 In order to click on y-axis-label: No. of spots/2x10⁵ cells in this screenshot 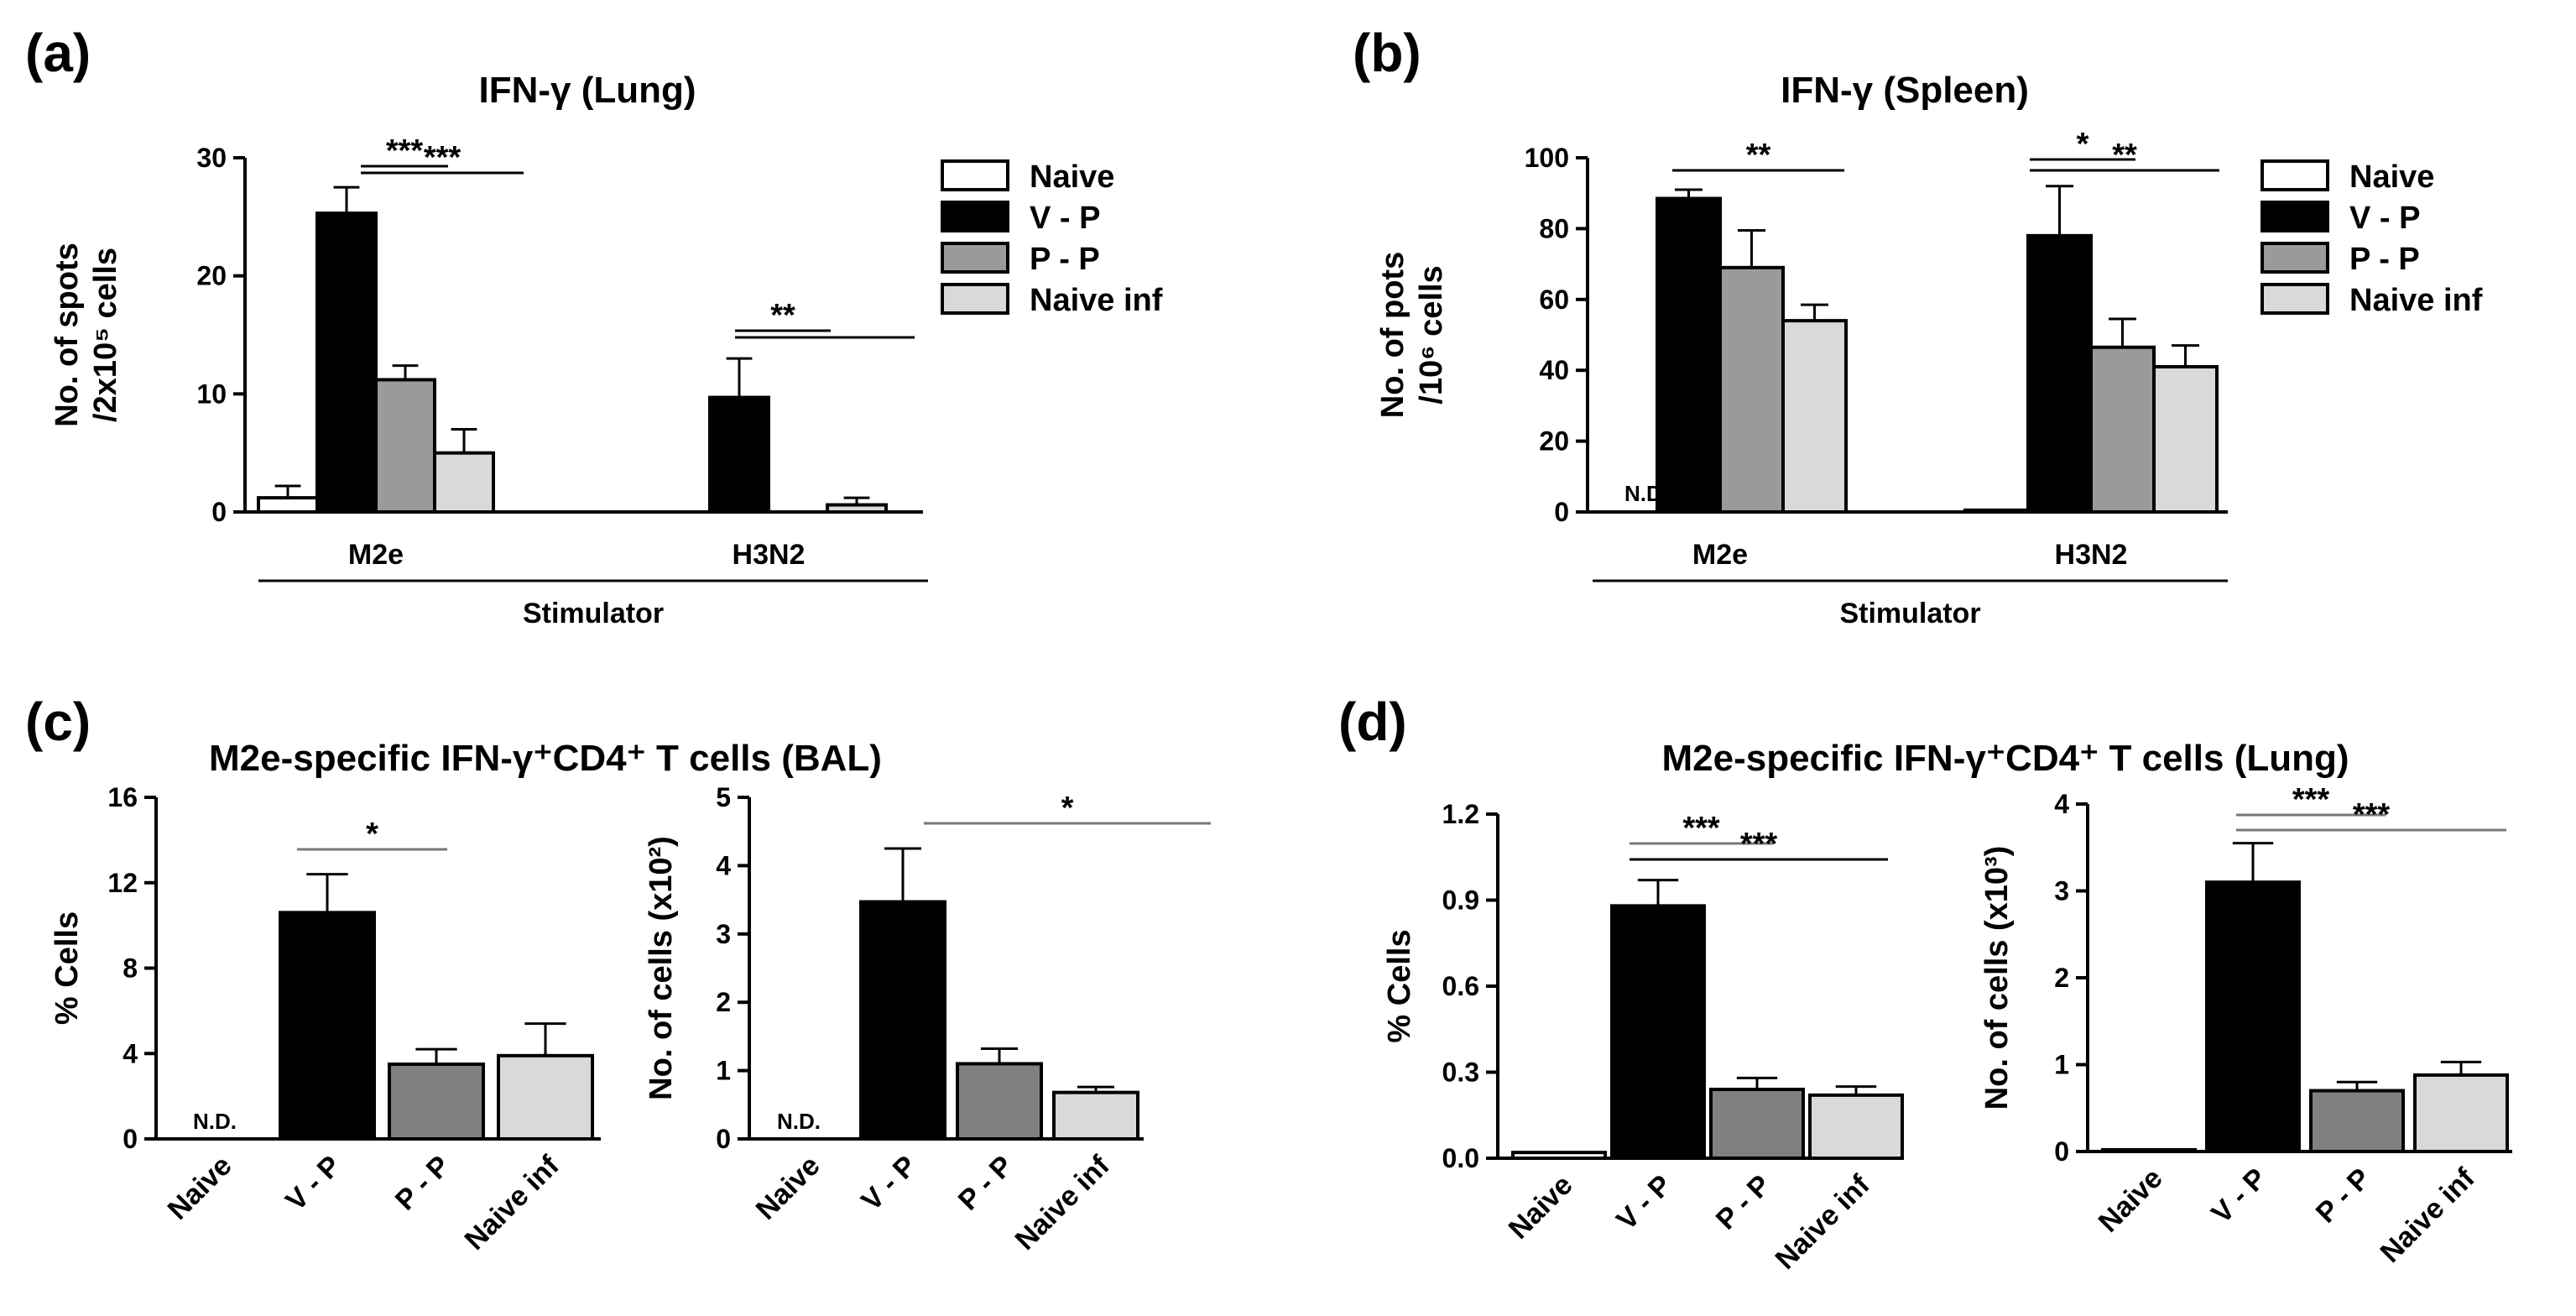, I will do `click(86, 335)`.